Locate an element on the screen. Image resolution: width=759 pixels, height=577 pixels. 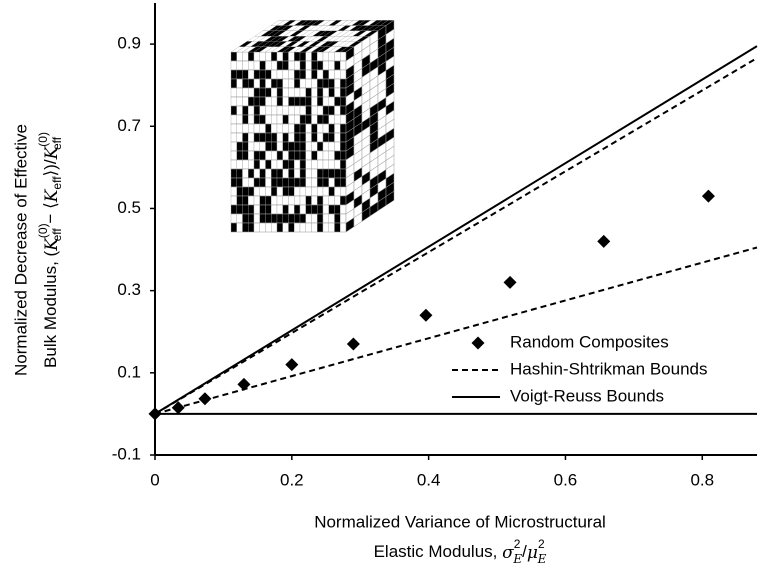
x-axis-label: Normalized Variance of Microstructural is located at coordinates (460, 521).